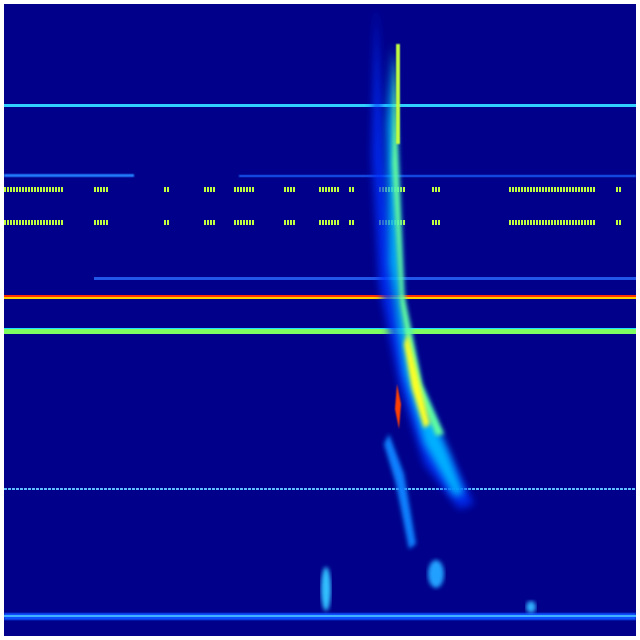  Describe the element at coordinates (320, 328) in the screenshot. I see `carrier-line-green-edge` at that location.